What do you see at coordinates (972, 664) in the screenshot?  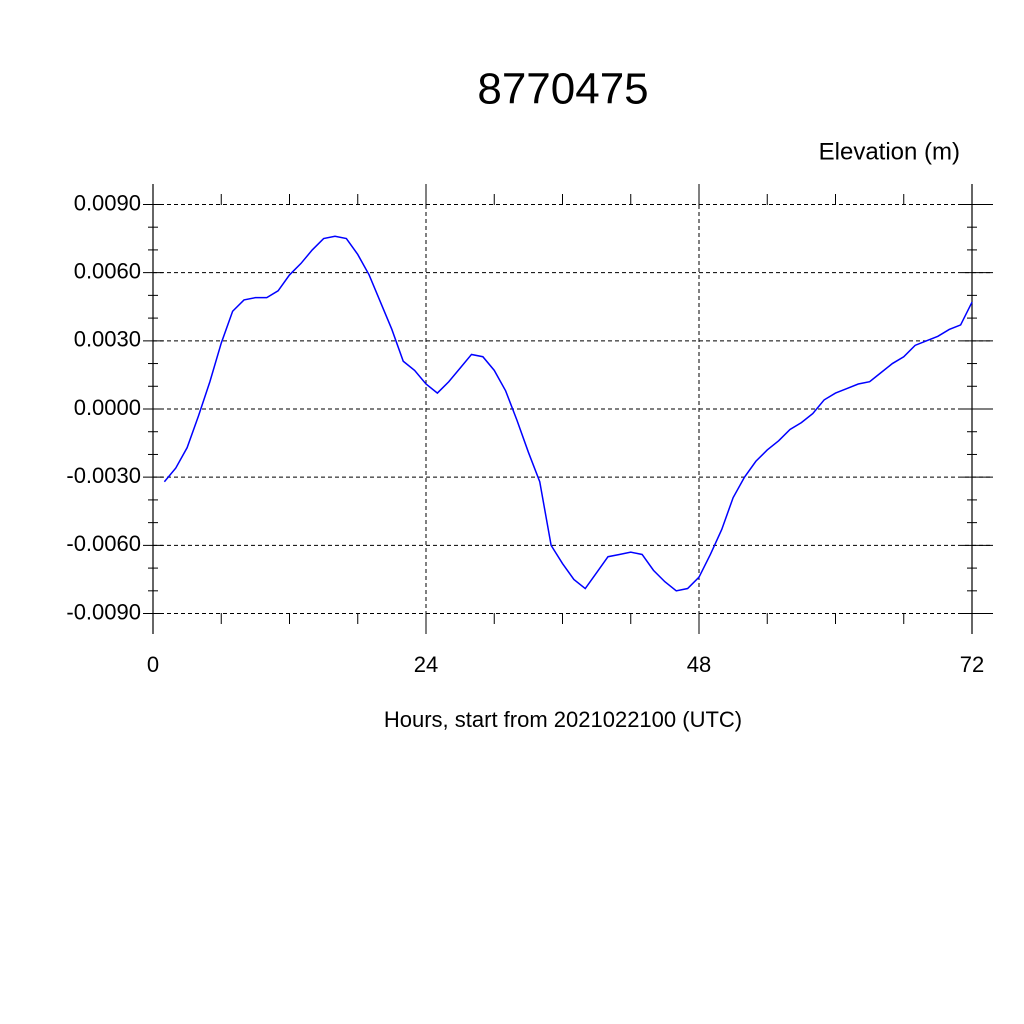 I see `x-tick-label: 72` at bounding box center [972, 664].